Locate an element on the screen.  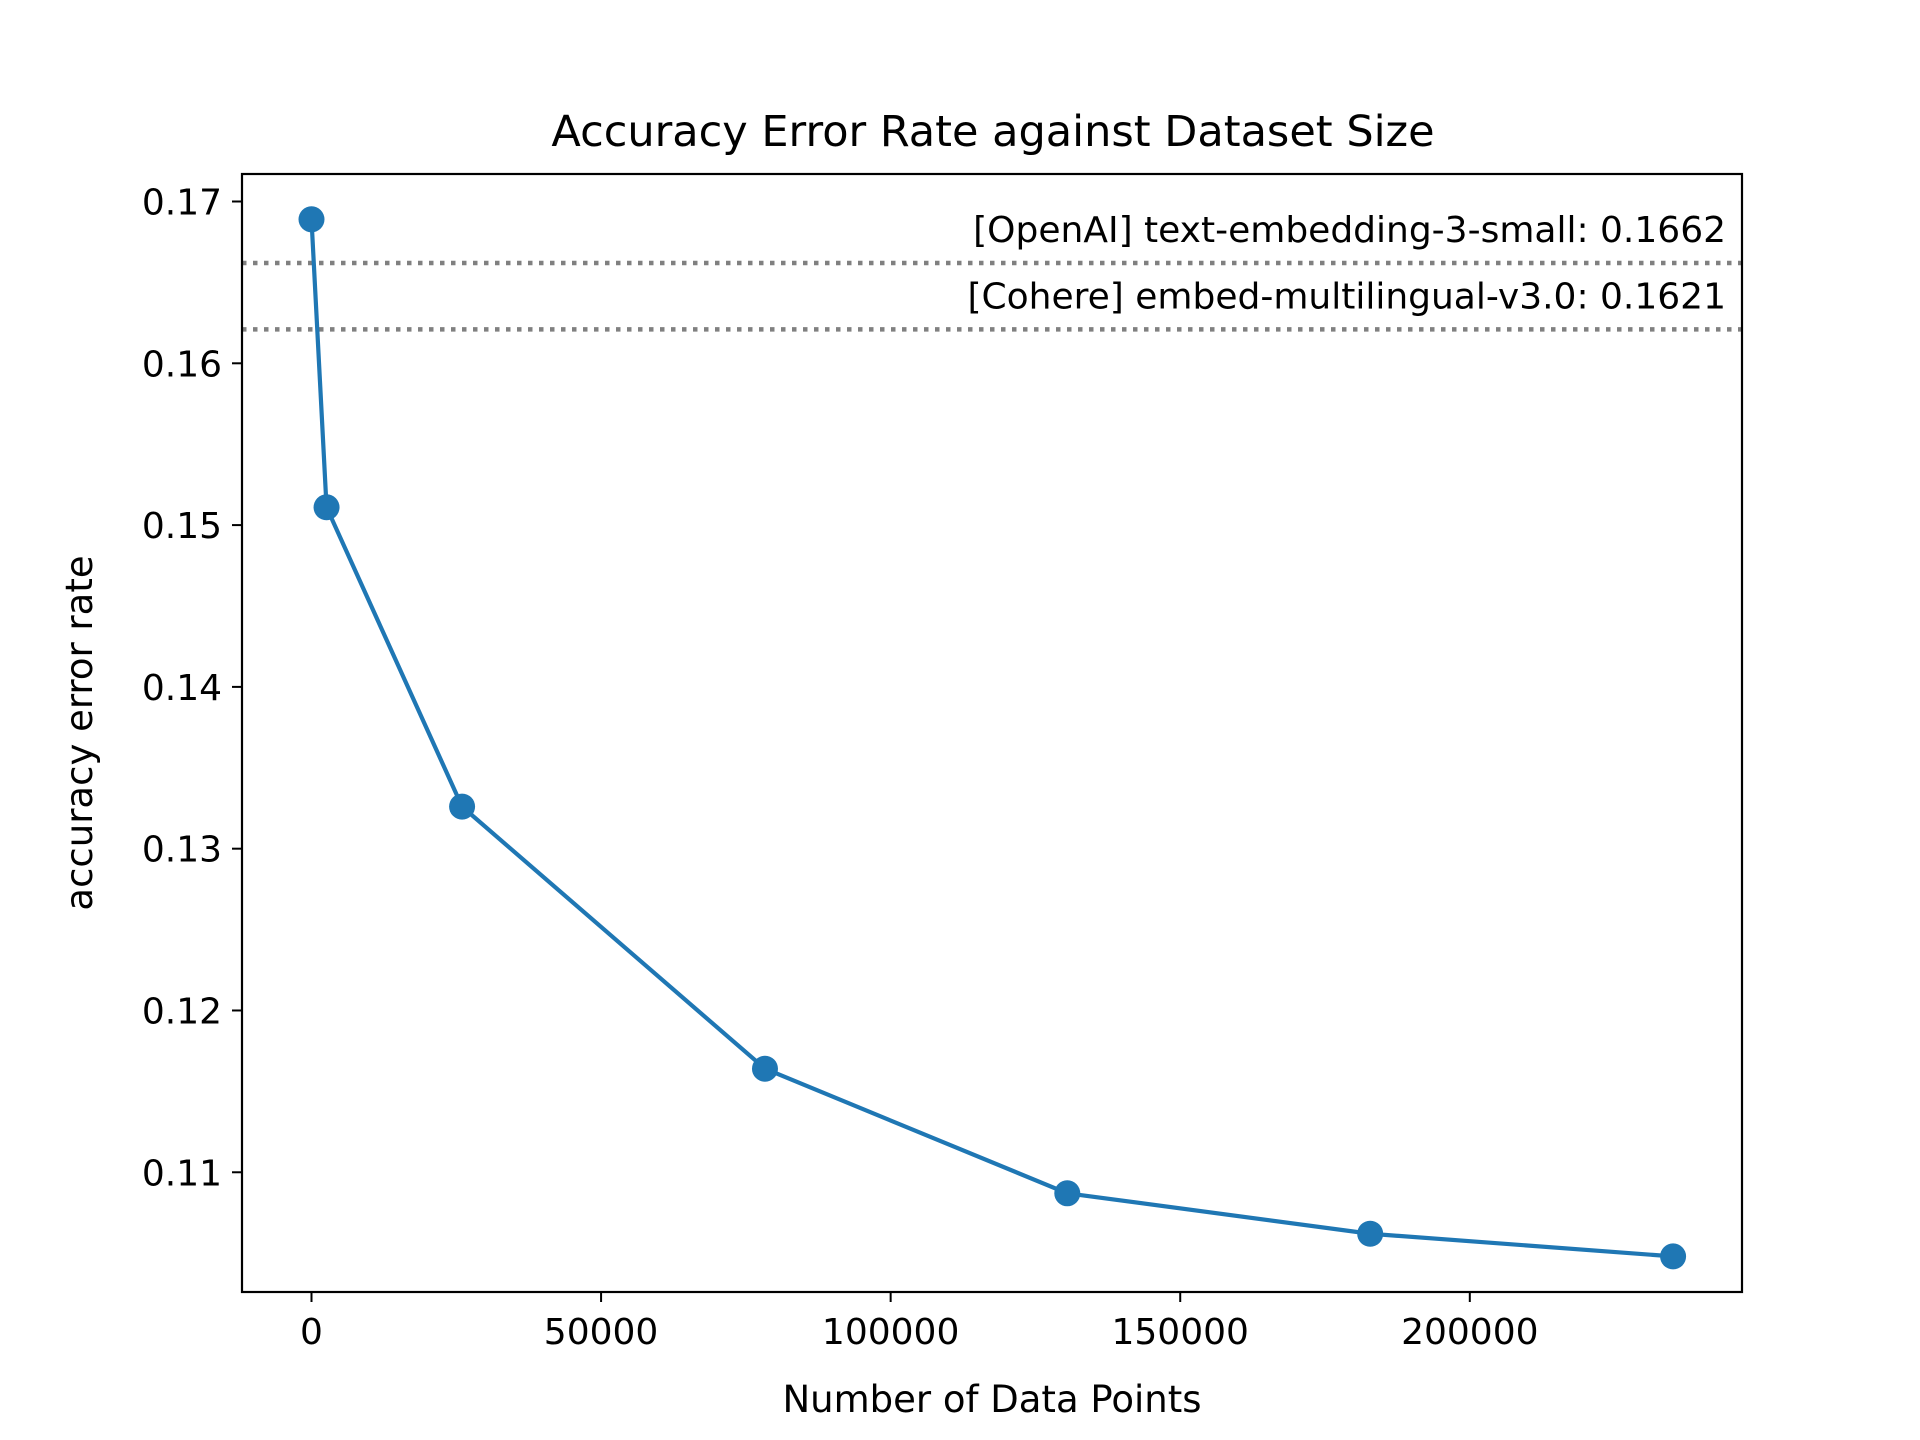
x-tick-label: 150000 is located at coordinates (1180, 1332).